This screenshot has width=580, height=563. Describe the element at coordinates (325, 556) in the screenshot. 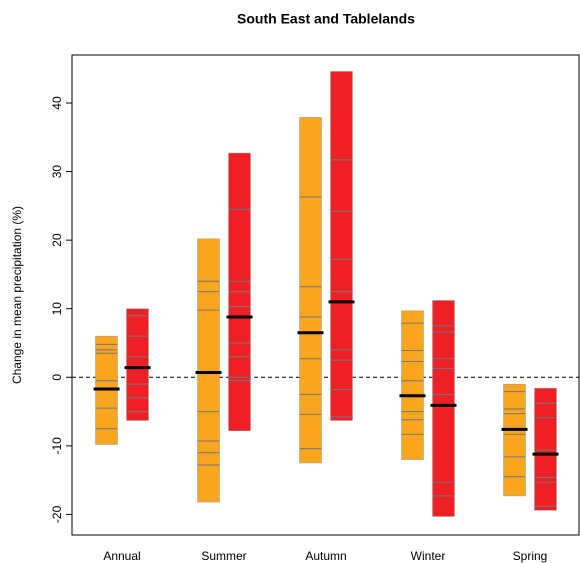

I see `x-tick-label: Autumn` at that location.